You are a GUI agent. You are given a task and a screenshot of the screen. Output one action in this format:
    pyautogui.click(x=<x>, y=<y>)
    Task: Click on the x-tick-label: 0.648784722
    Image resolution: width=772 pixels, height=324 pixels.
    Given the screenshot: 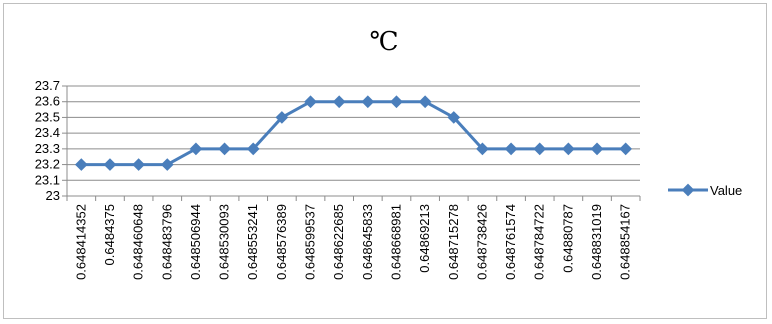 What is the action you would take?
    pyautogui.click(x=539, y=242)
    